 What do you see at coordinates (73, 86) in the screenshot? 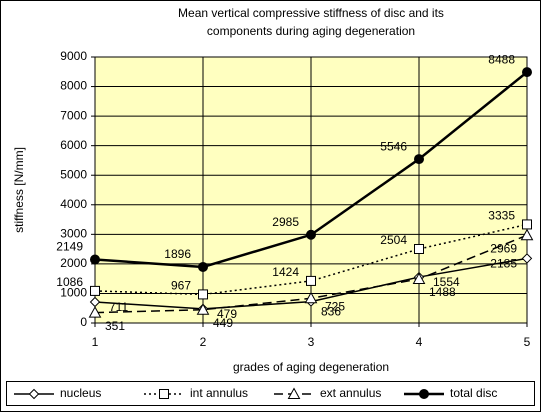
I see `y-tick-label: 8000` at bounding box center [73, 86].